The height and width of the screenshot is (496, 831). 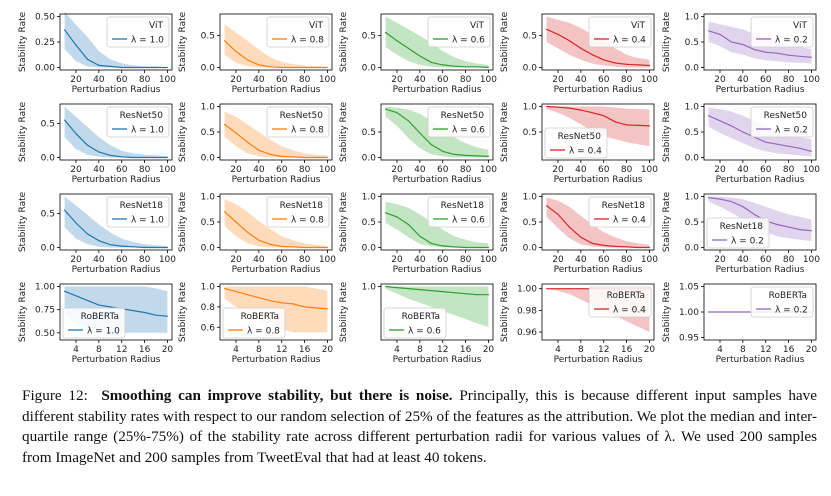 What do you see at coordinates (789, 80) in the screenshot?
I see `x-tick-label: 80` at bounding box center [789, 80].